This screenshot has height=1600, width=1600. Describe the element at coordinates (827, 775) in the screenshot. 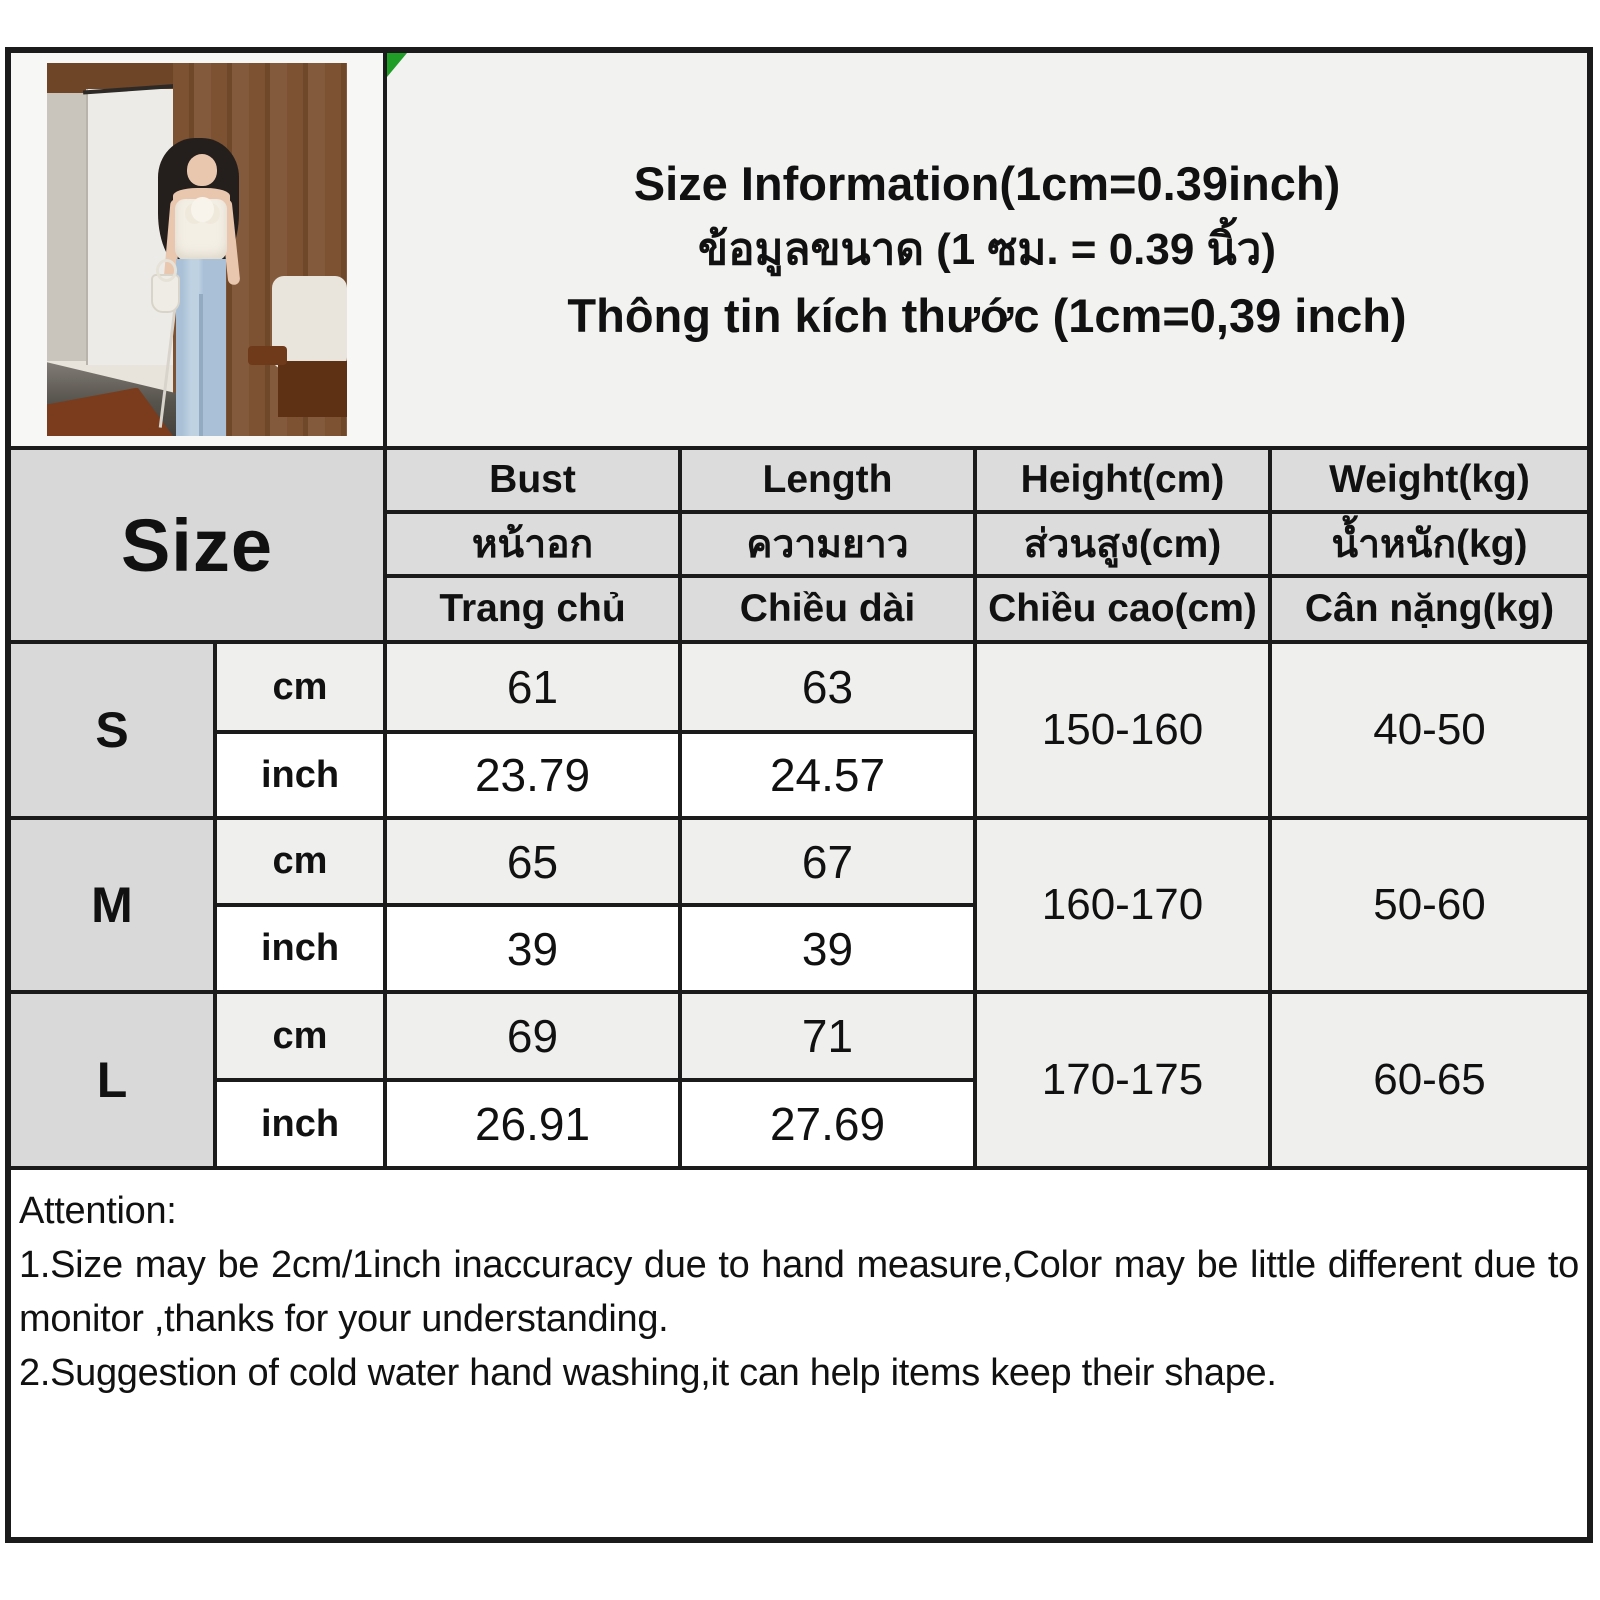

I see `row-s-length-inch: 24.57` at that location.